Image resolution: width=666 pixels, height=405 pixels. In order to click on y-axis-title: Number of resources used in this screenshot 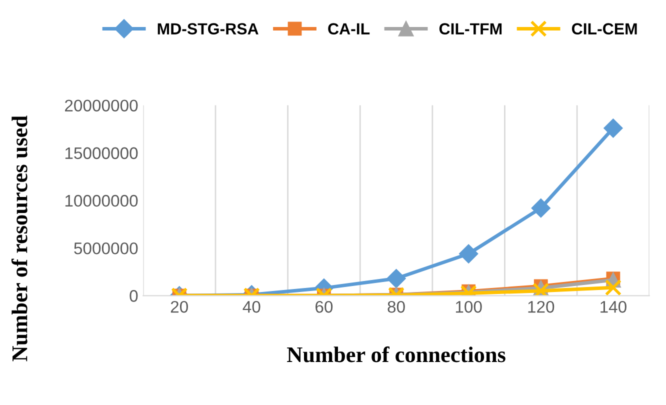, I will do `click(19, 239)`.